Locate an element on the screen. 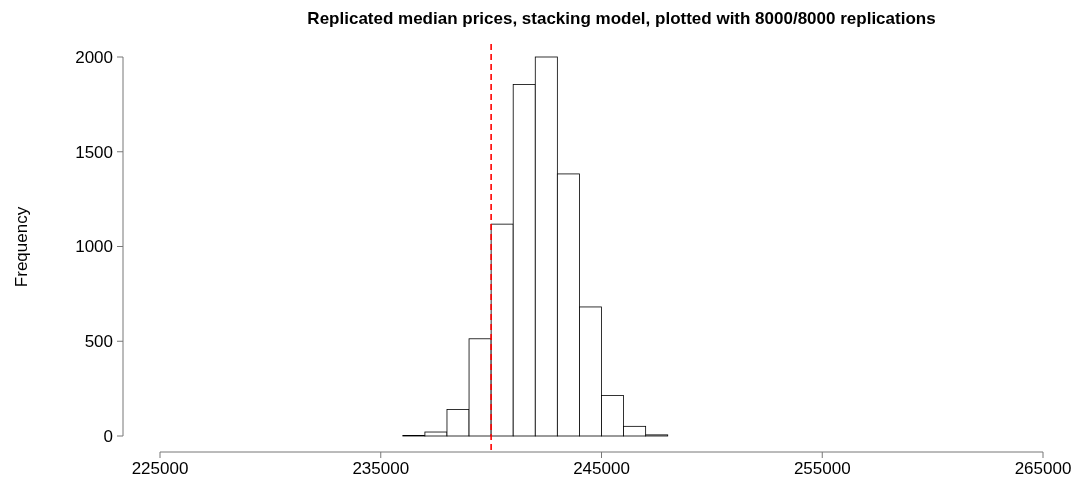 Image resolution: width=1090 pixels, height=484 pixels. y-tick-label: 0 is located at coordinates (108, 436).